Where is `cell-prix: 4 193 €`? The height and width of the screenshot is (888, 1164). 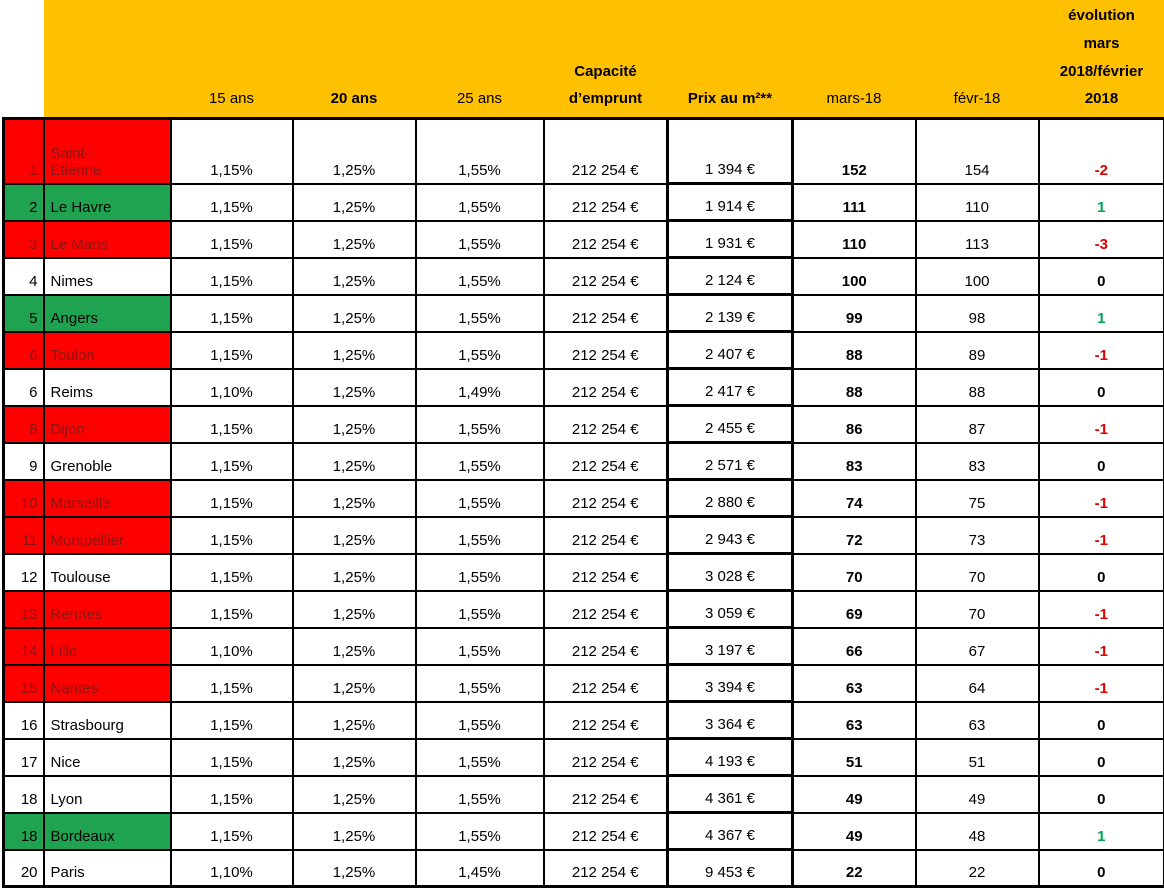 cell-prix: 4 193 € is located at coordinates (730, 757).